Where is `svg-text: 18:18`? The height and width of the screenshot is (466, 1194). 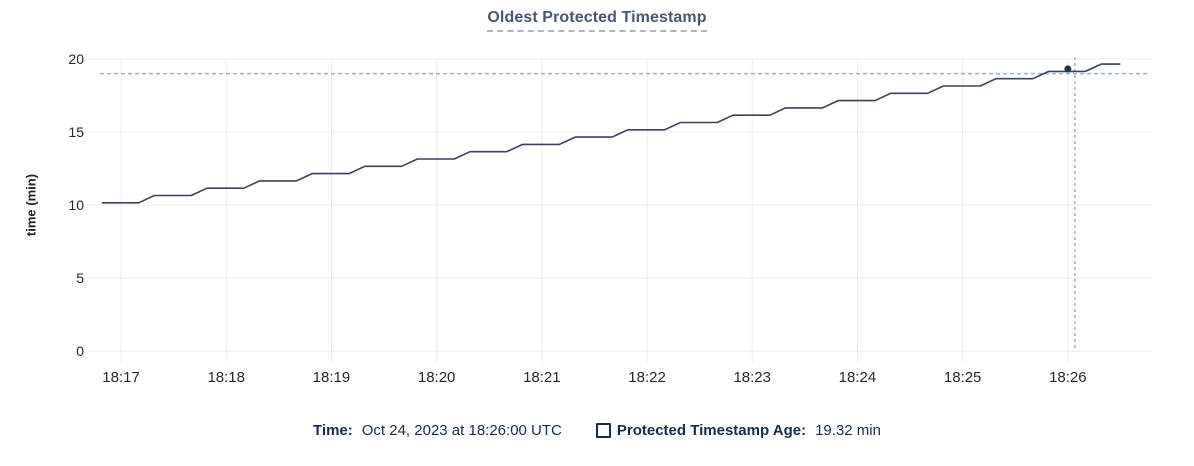
svg-text: 18:18 is located at coordinates (226, 377).